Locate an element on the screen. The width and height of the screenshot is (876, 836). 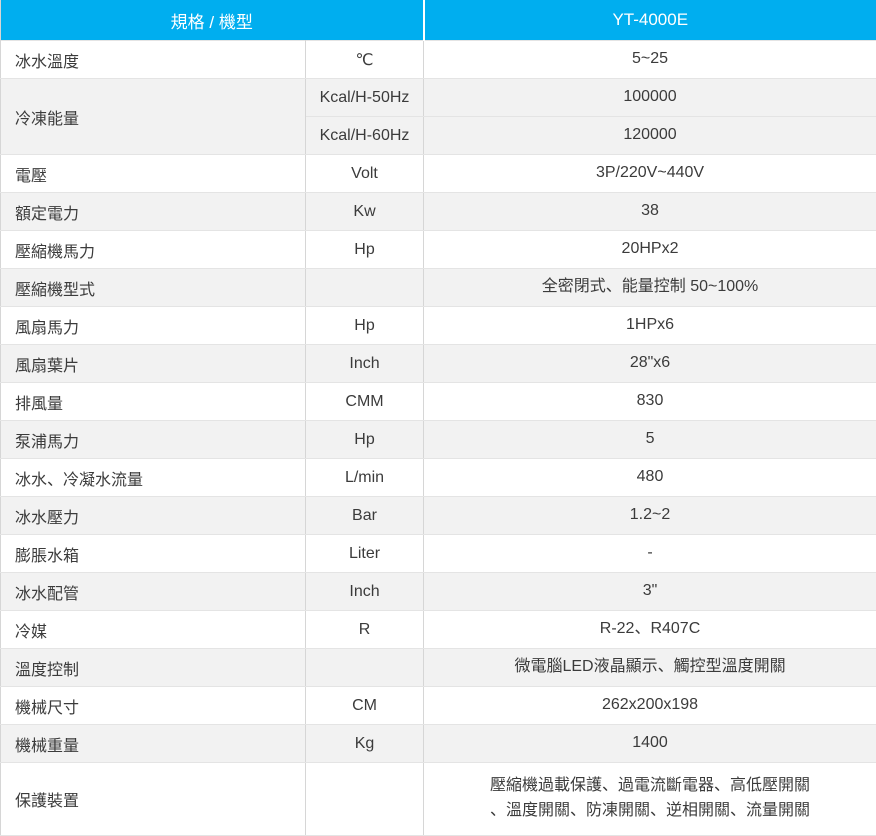
table-row: 冰水溫度 ℃ 5~25 is located at coordinates (438, 60).